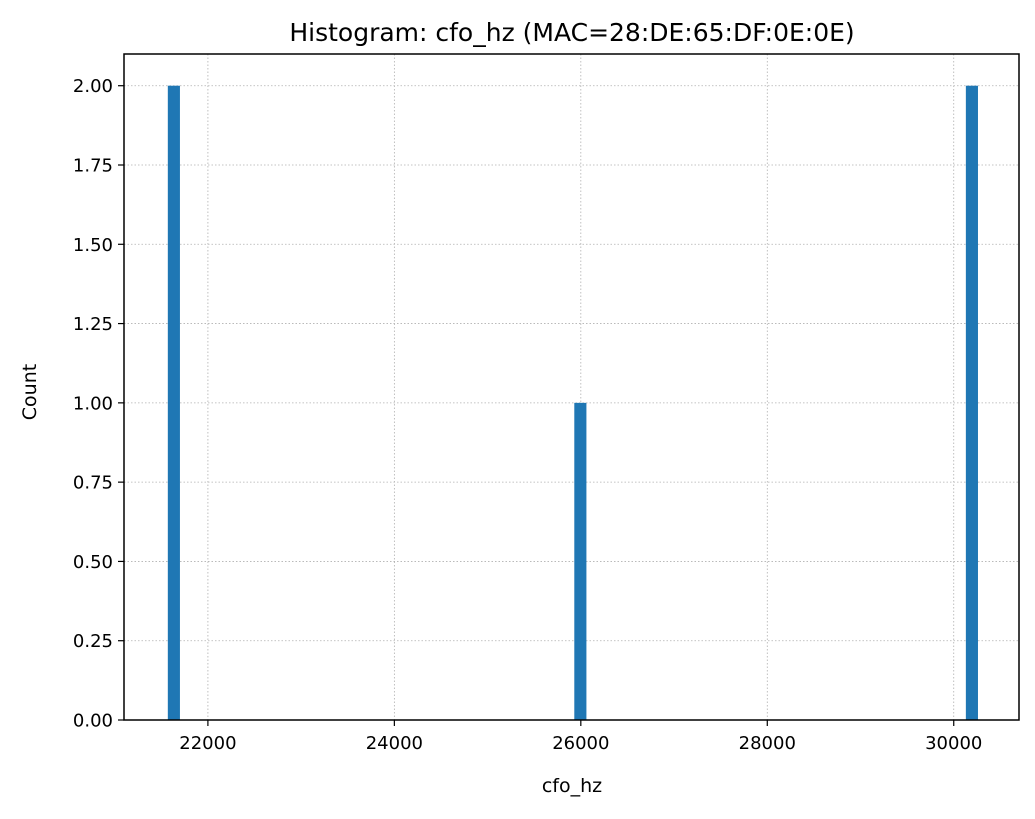 Image resolution: width=1035 pixels, height=819 pixels. I want to click on y-axis-label: Count, so click(30, 392).